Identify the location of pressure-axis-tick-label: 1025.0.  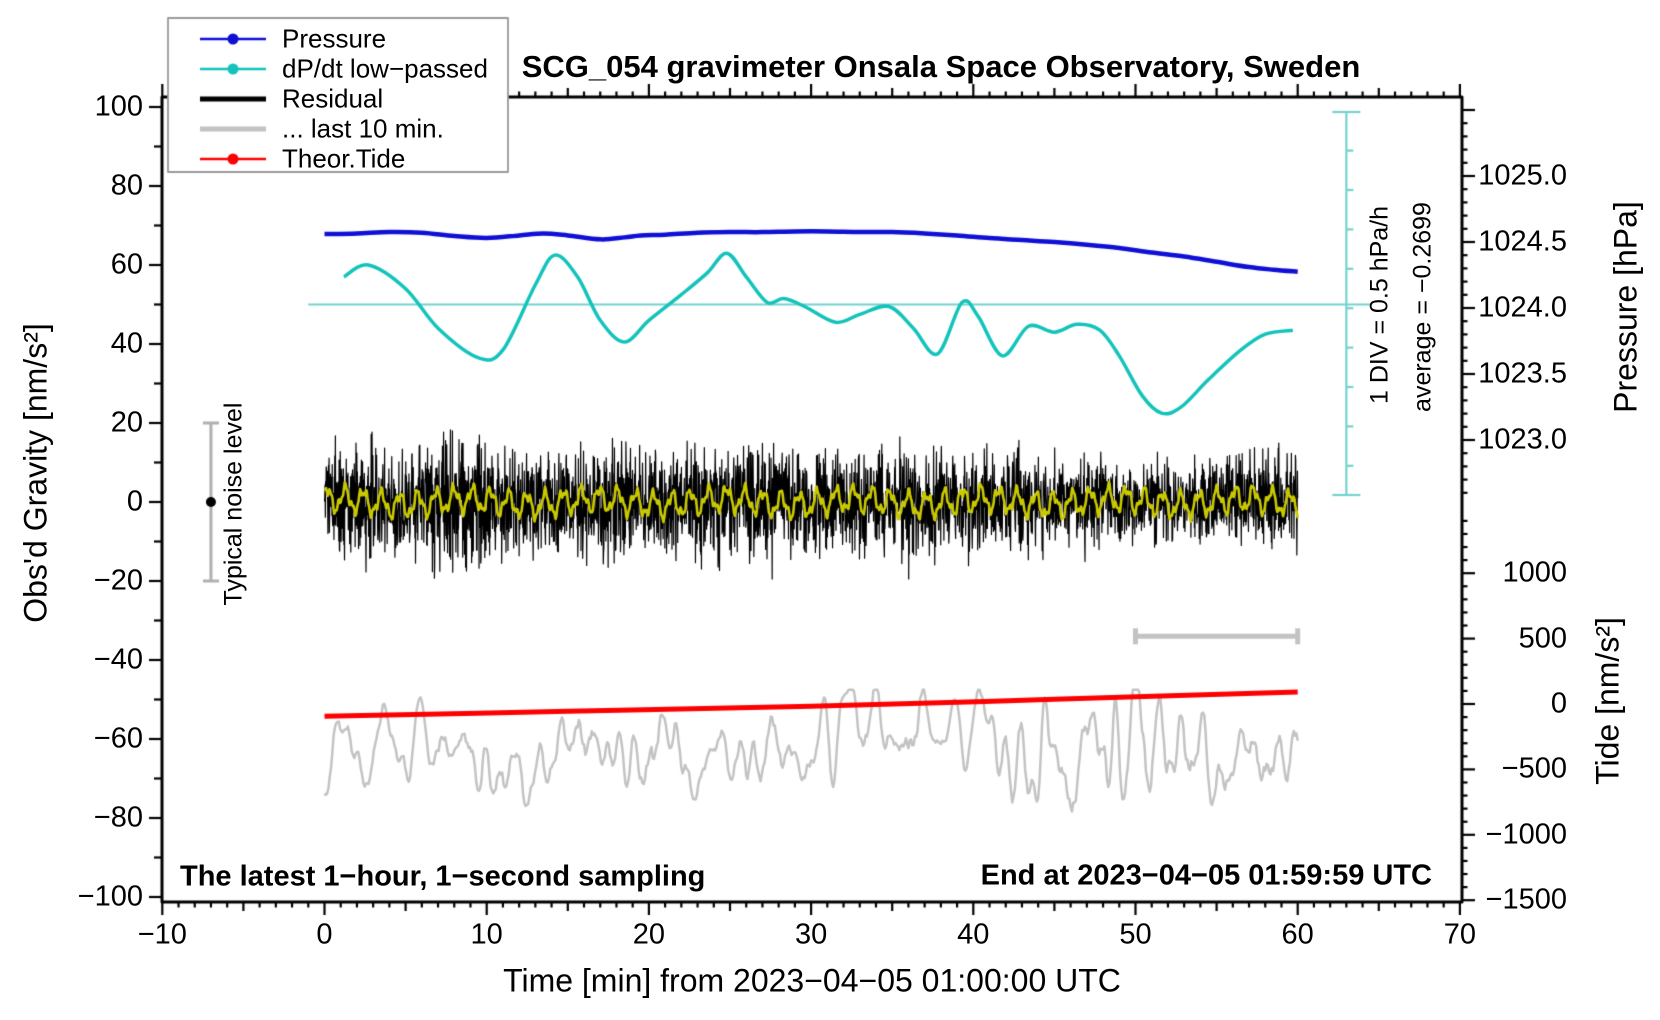
(1522, 175).